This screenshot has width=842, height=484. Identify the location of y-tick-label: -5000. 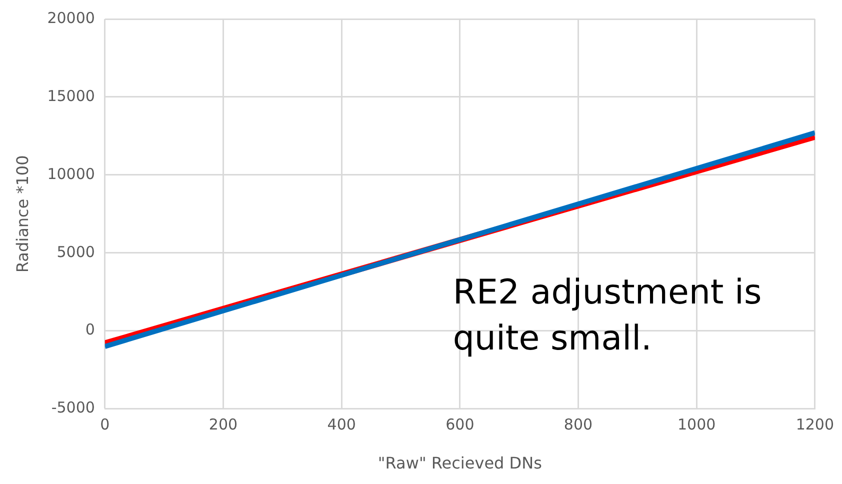
(73, 407).